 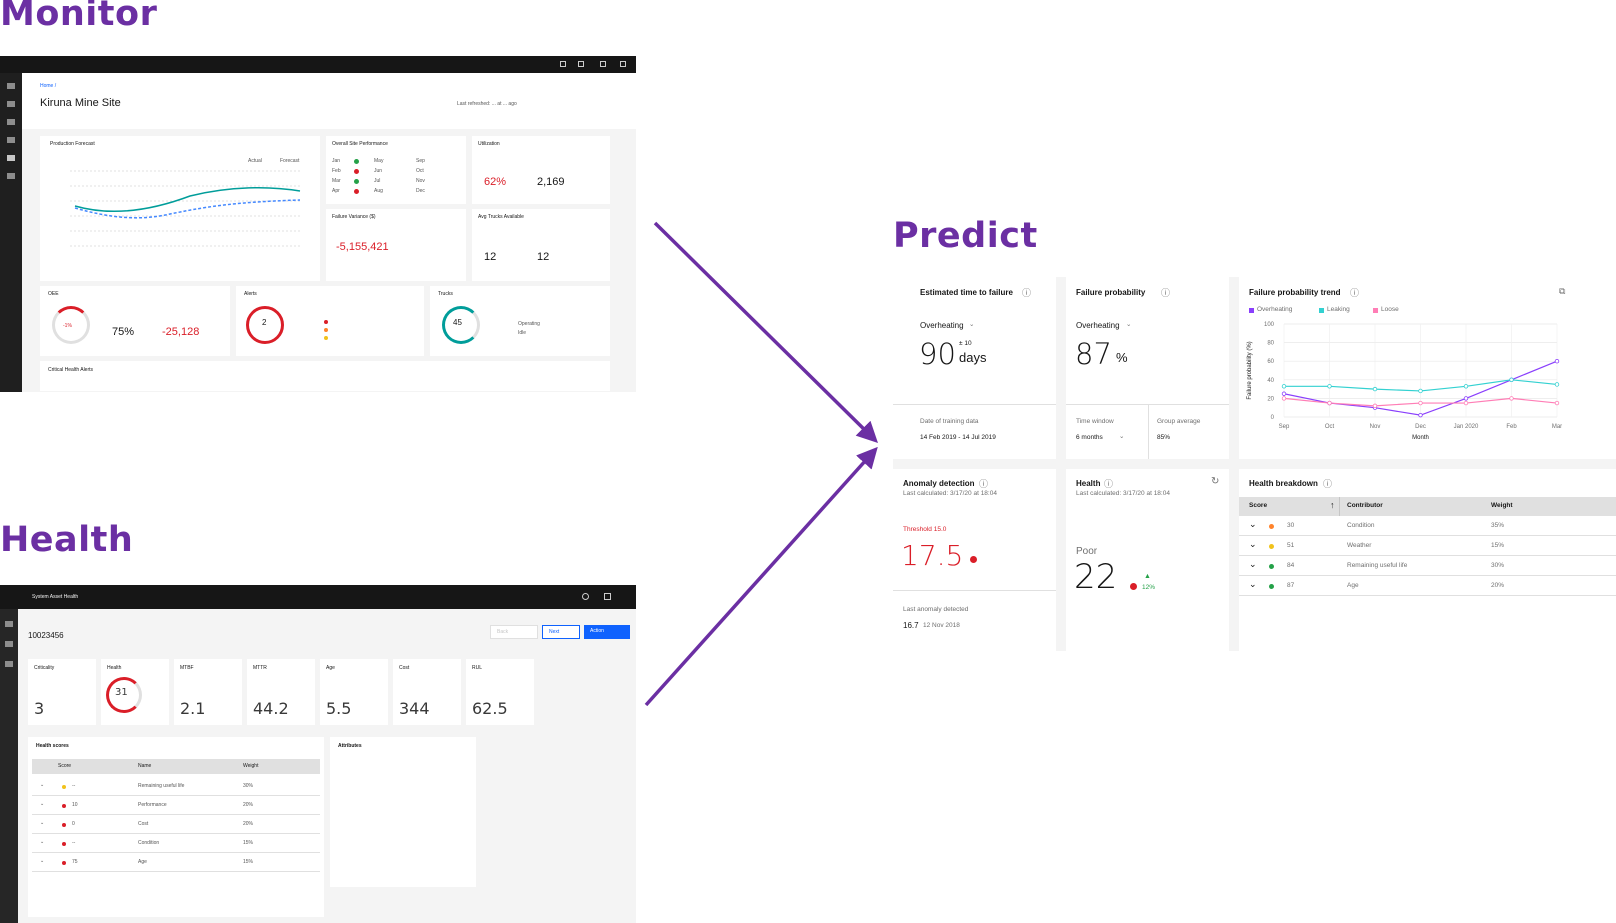 What do you see at coordinates (445, 294) in the screenshot?
I see `card-title: Trucks` at bounding box center [445, 294].